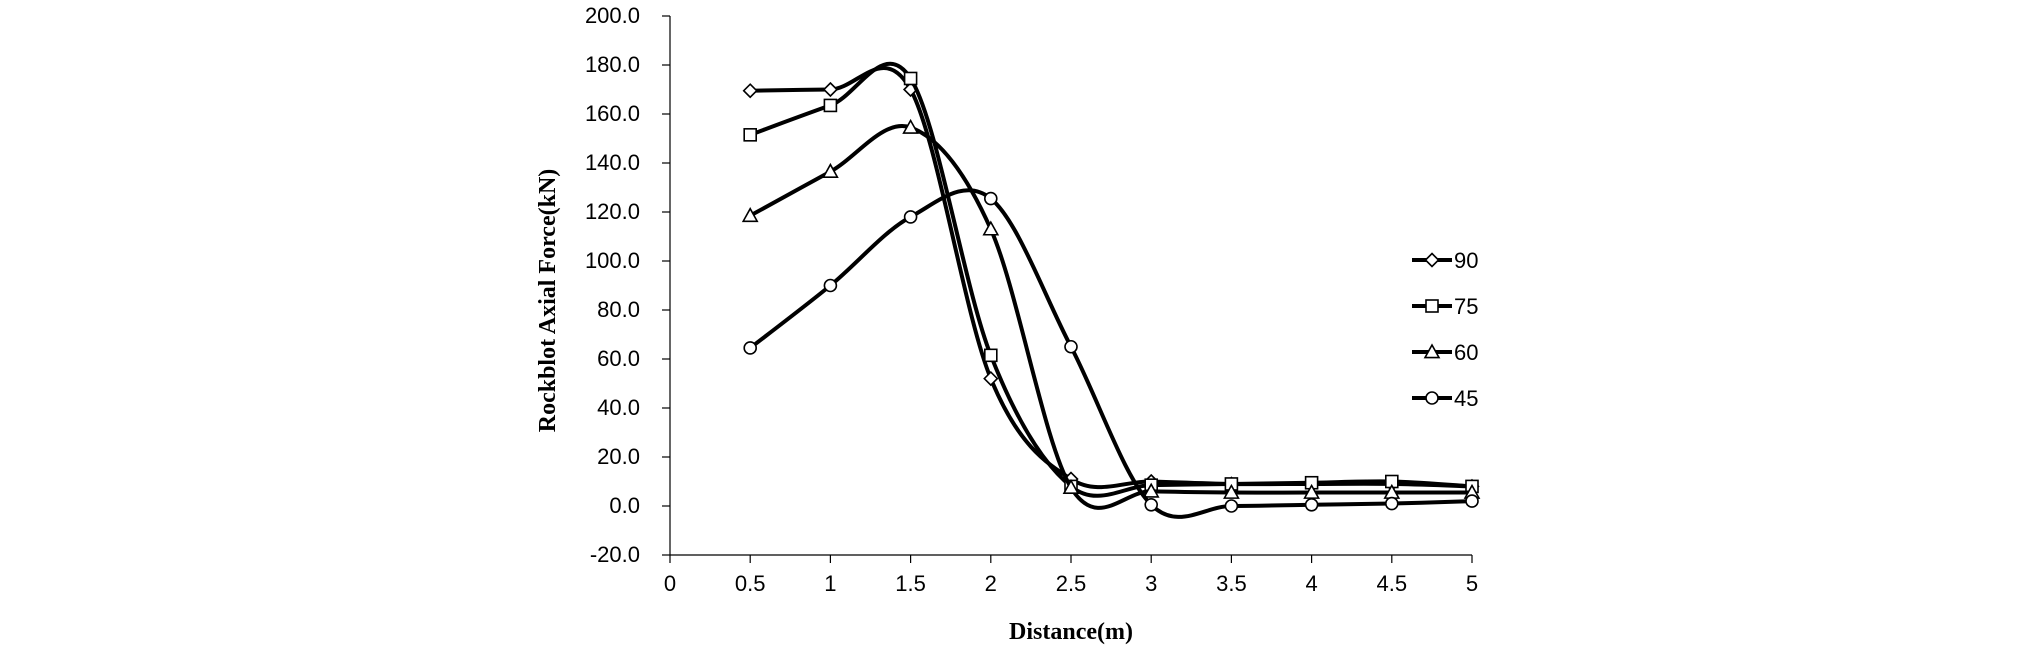 The width and height of the screenshot is (2020, 652). What do you see at coordinates (670, 583) in the screenshot?
I see `x-tick-label: 0` at bounding box center [670, 583].